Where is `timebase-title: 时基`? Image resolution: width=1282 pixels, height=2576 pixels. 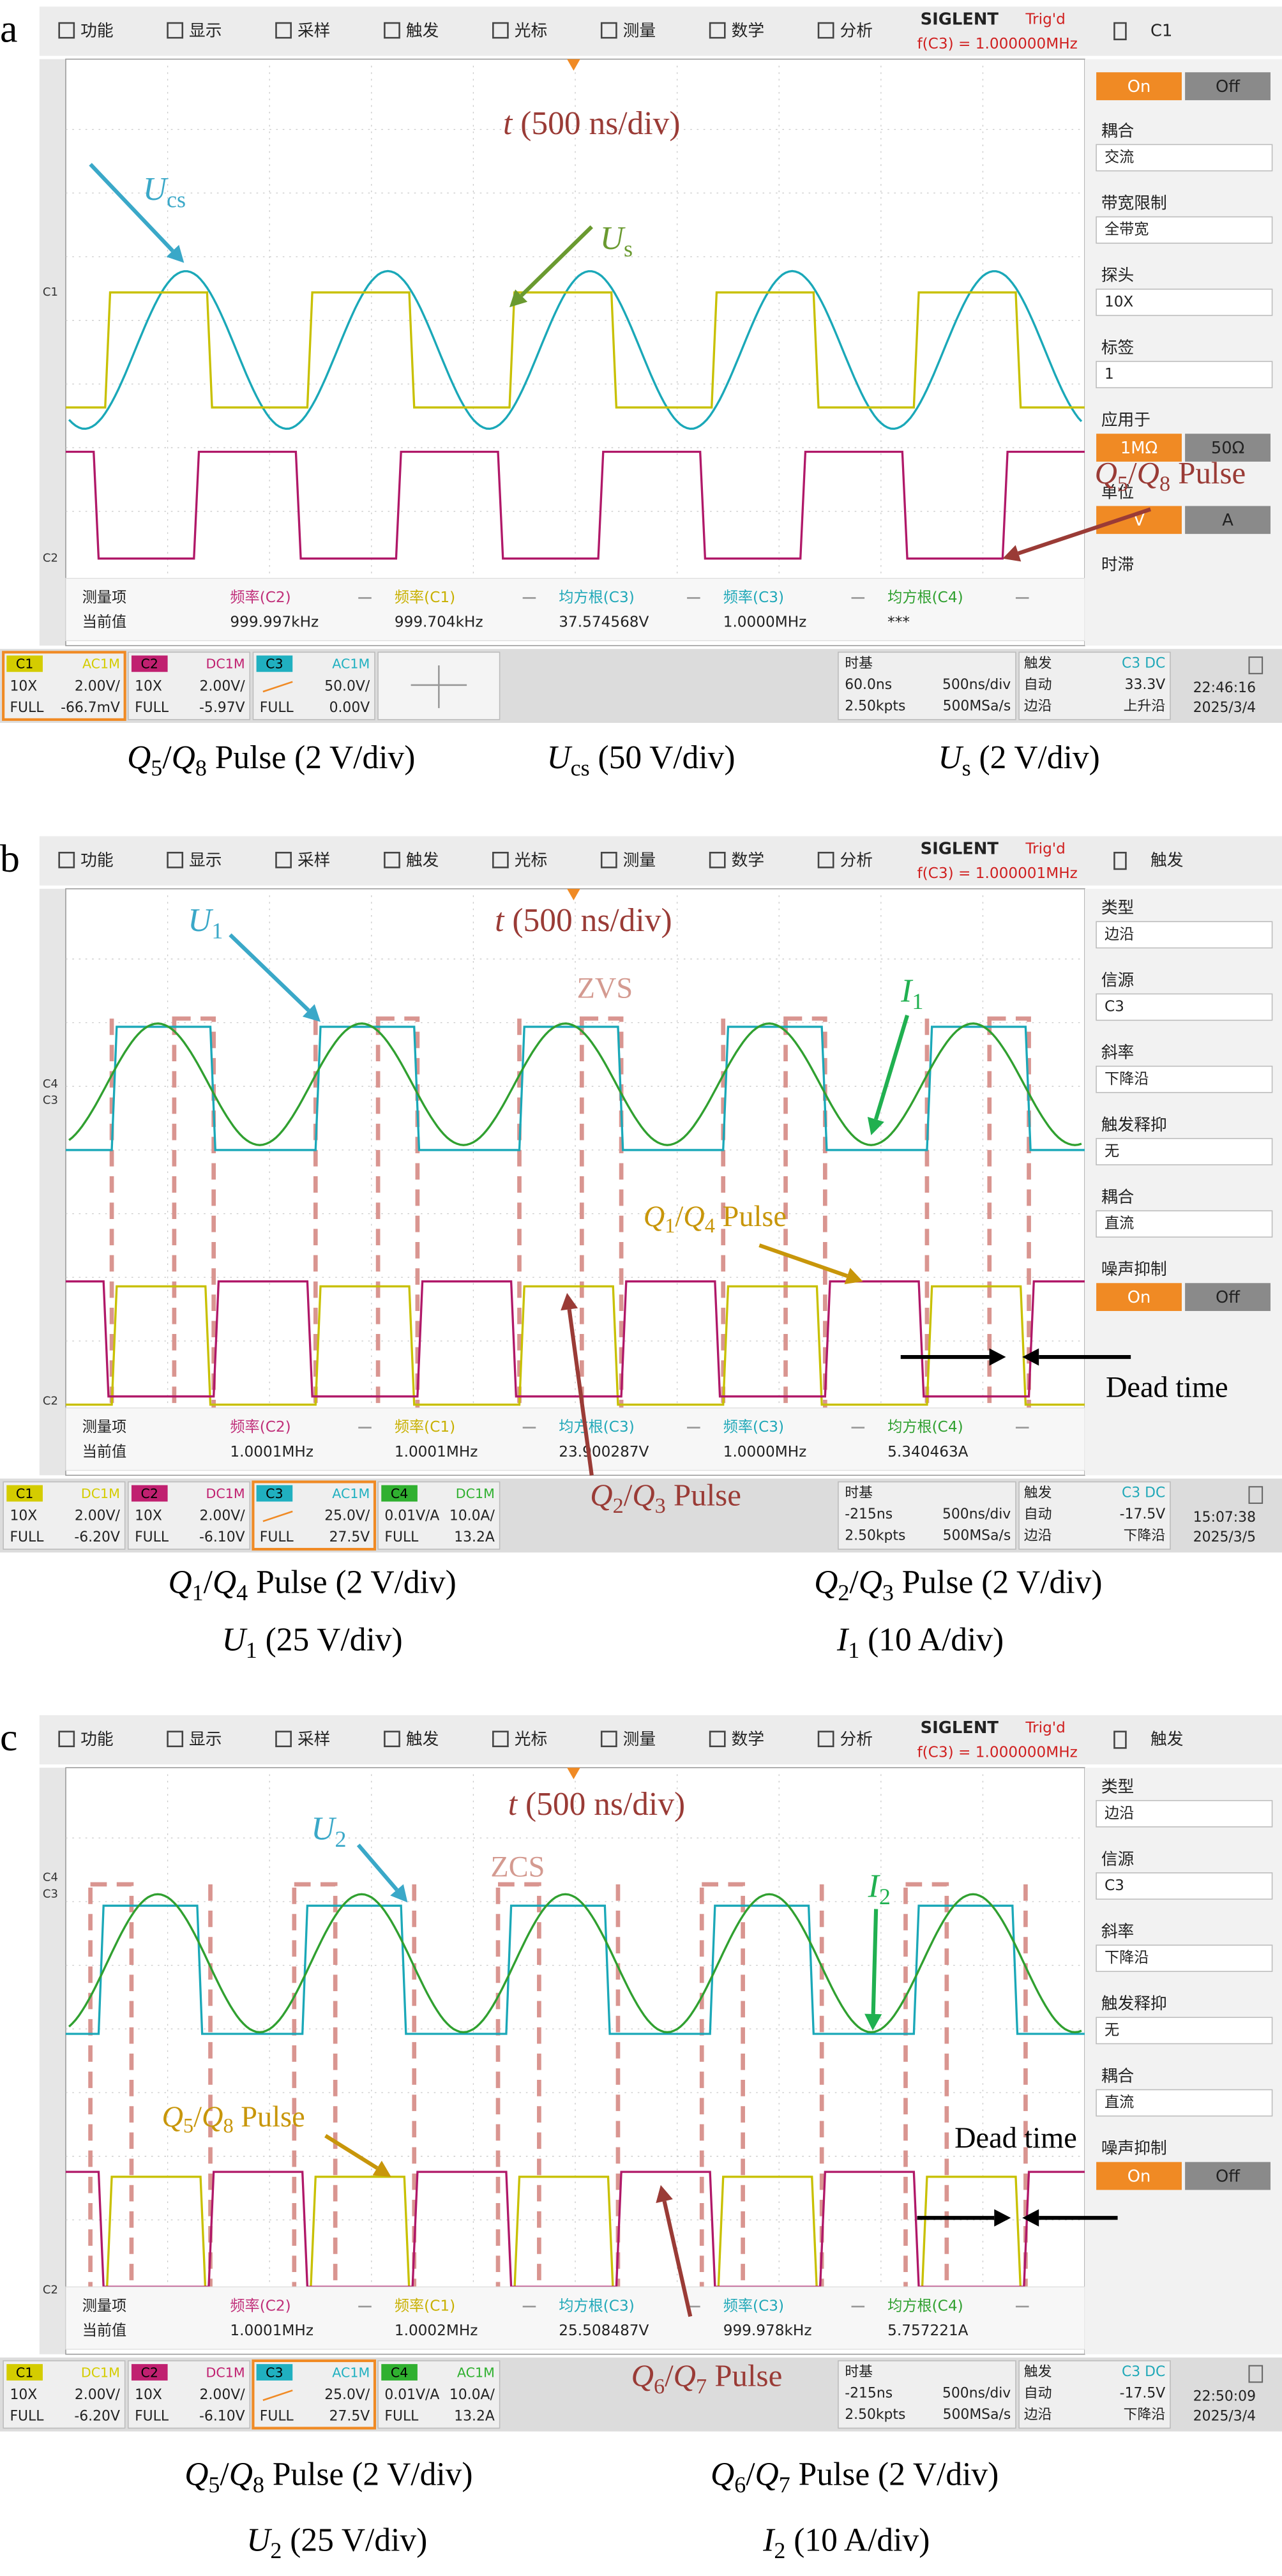
timebase-title: 时基 is located at coordinates (859, 663).